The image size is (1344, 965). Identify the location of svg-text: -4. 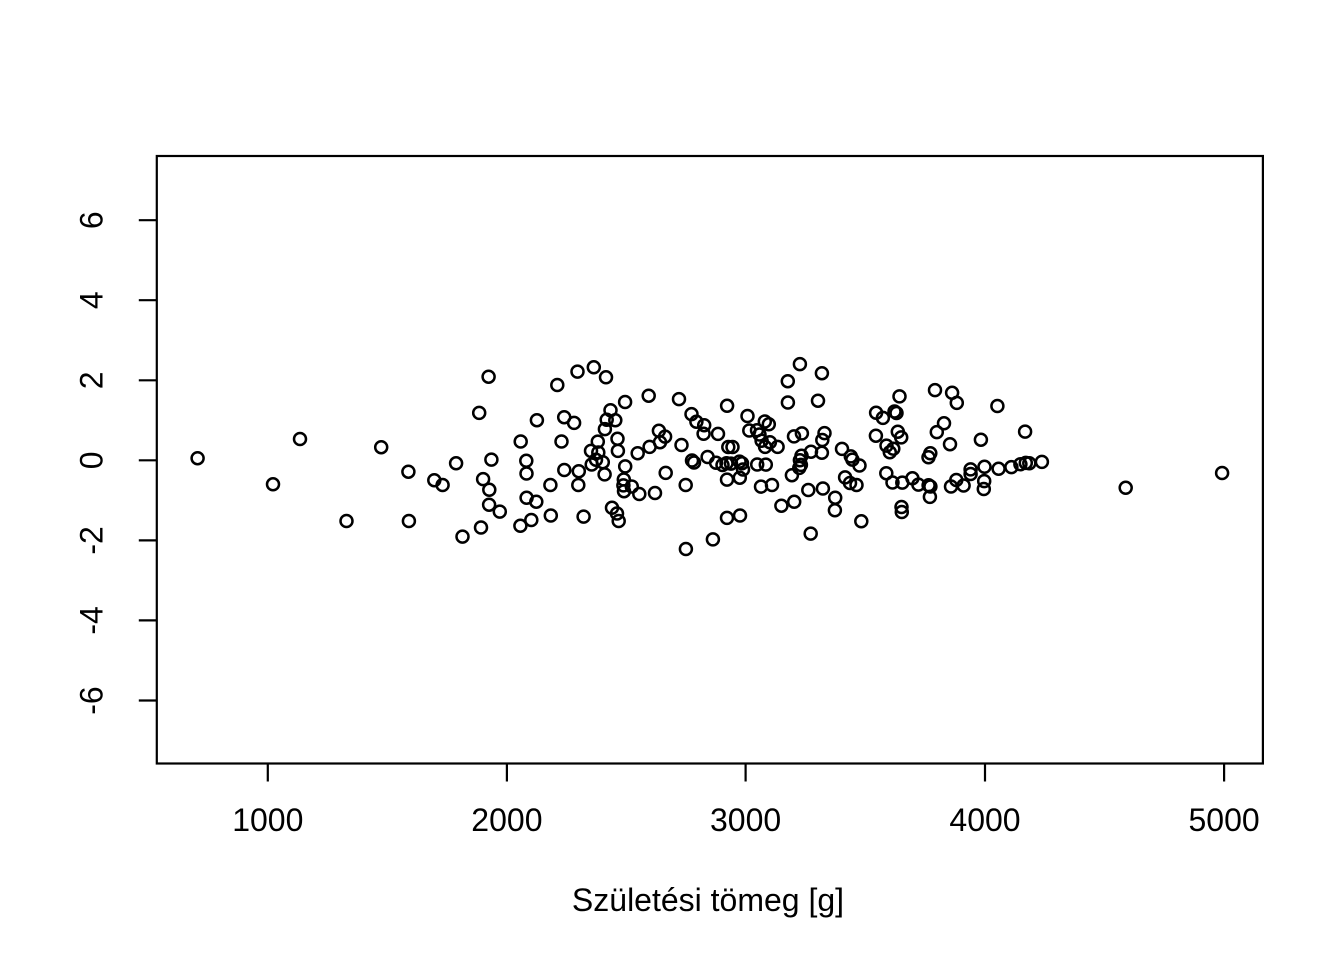
(92, 620).